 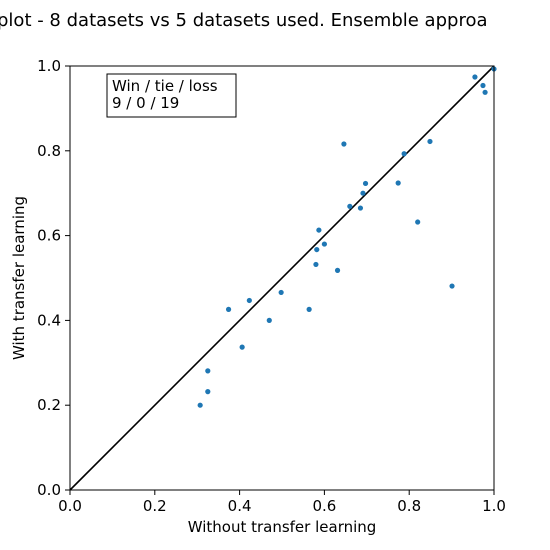 I want to click on y-axis: 0.0 0.2 0.4 0.6 0.8 1.0, so click(x=53, y=278).